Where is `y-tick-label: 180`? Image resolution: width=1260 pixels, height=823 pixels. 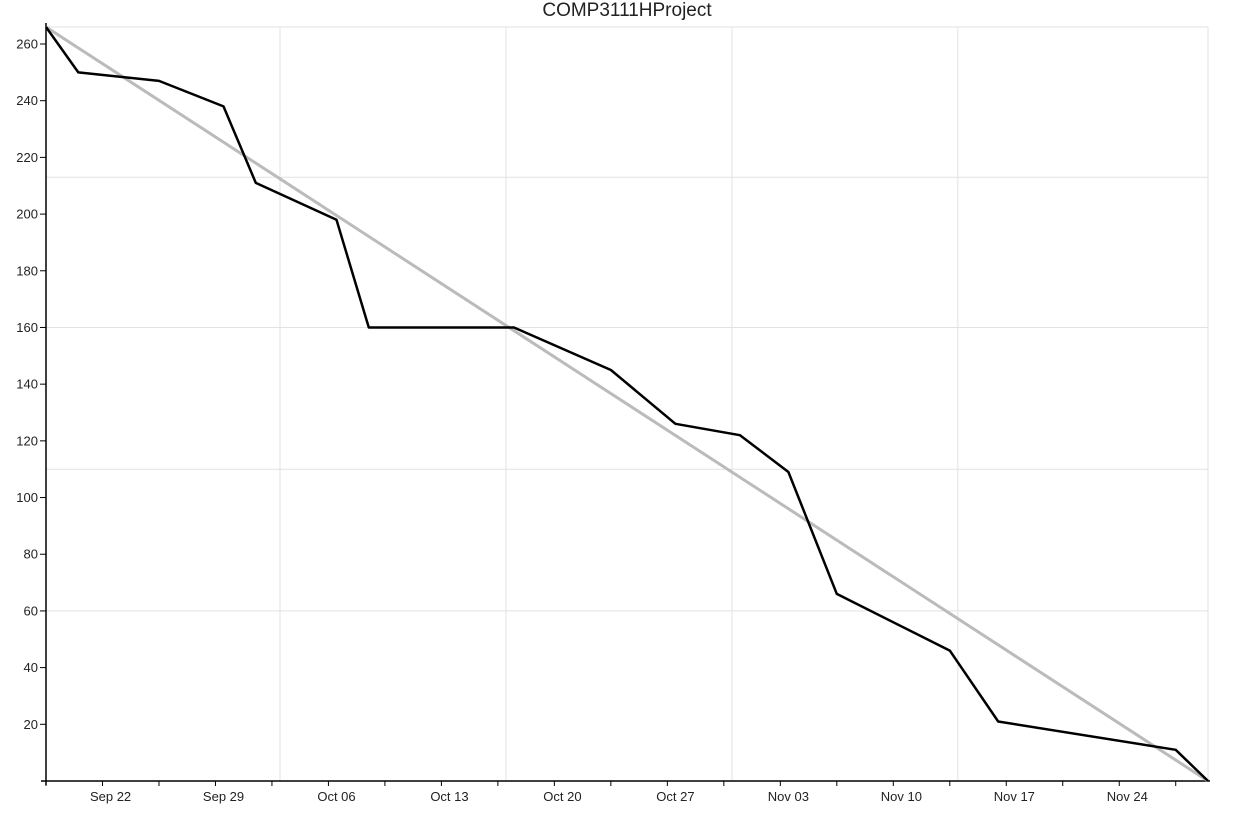 y-tick-label: 180 is located at coordinates (27, 270).